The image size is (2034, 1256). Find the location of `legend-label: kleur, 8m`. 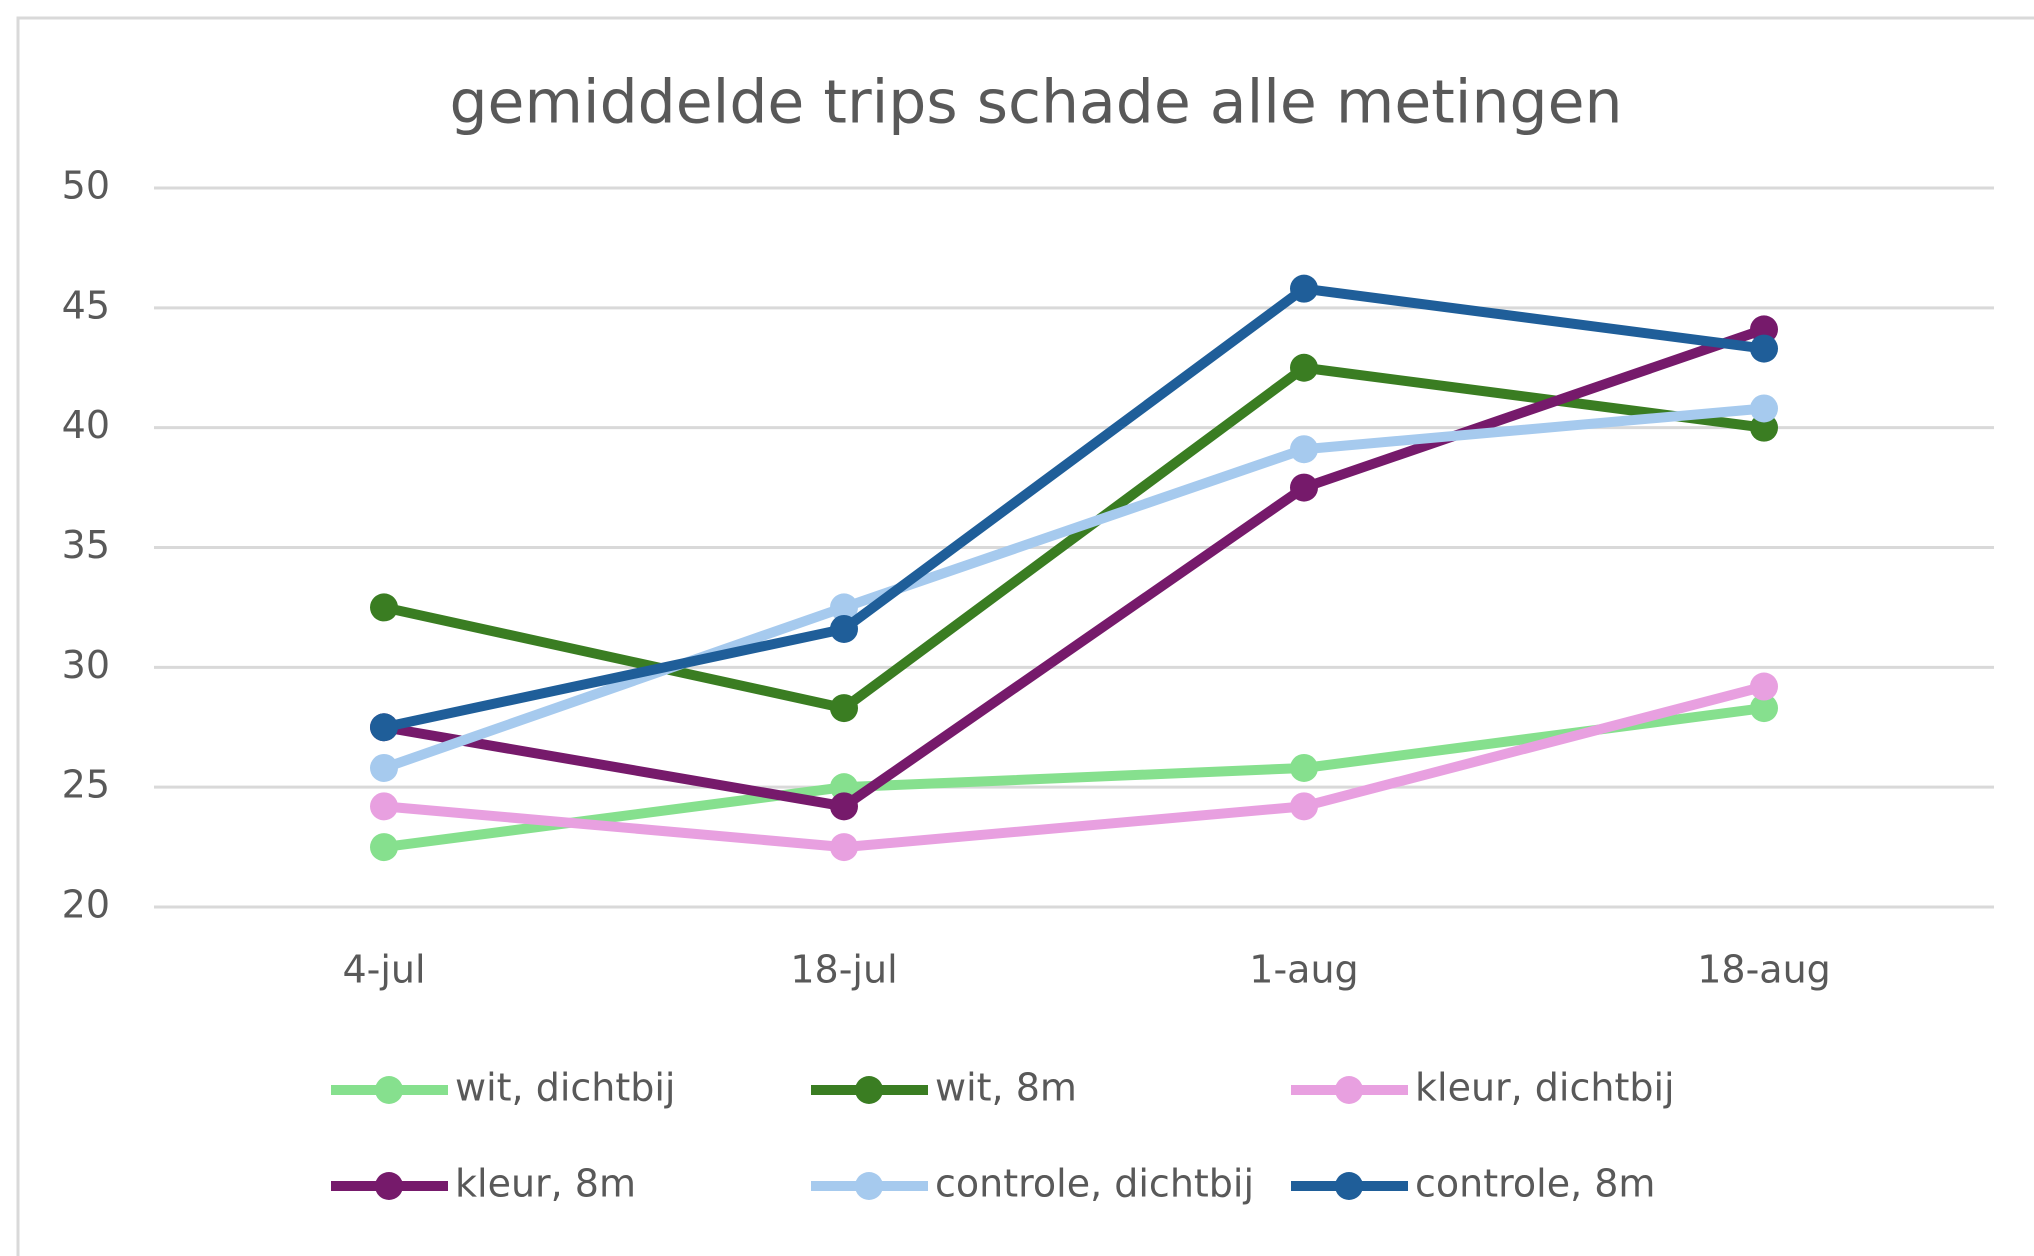

legend-label: kleur, 8m is located at coordinates (545, 1184).